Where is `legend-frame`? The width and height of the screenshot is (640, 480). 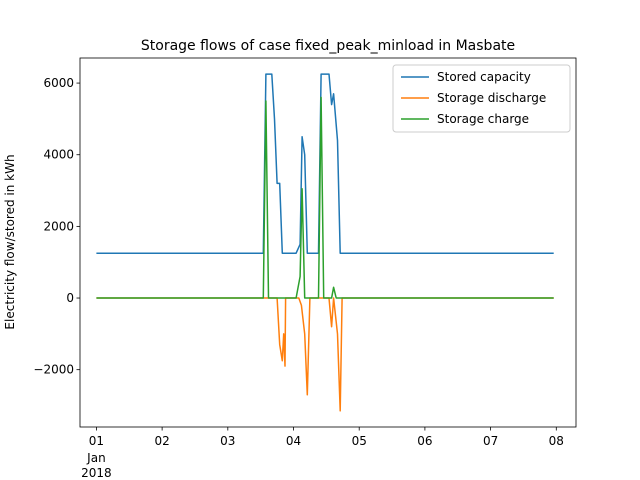 legend-frame is located at coordinates (481, 98).